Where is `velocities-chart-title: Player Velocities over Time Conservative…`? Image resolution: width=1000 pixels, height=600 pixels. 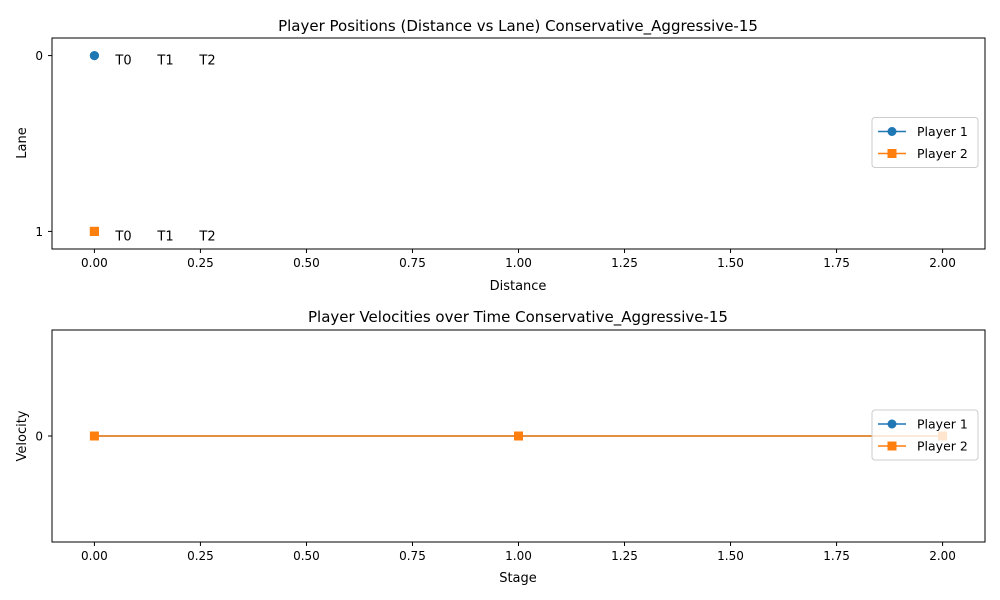 velocities-chart-title: Player Velocities over Time Conservative… is located at coordinates (518, 317).